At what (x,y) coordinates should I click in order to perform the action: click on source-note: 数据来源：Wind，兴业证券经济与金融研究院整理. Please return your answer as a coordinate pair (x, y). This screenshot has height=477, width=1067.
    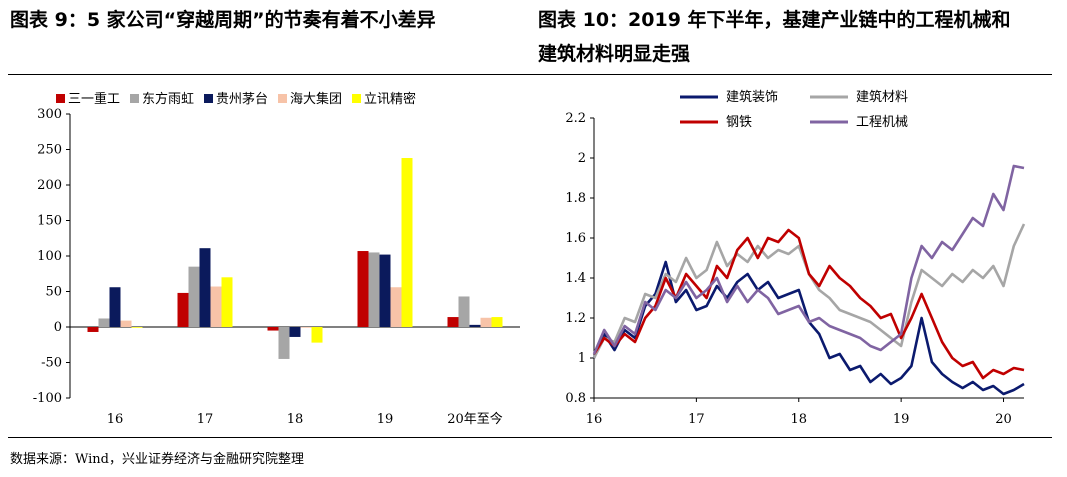
    Looking at the image, I should click on (157, 459).